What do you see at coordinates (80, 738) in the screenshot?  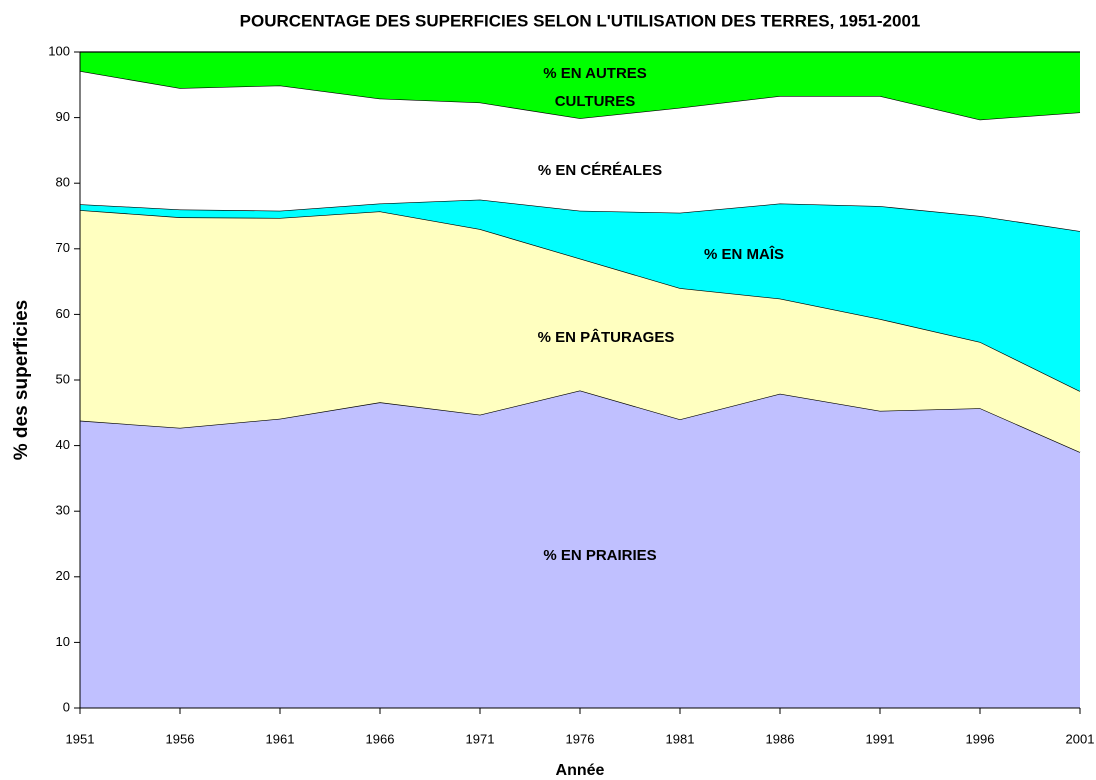 I see `x-tick-label: 1951` at bounding box center [80, 738].